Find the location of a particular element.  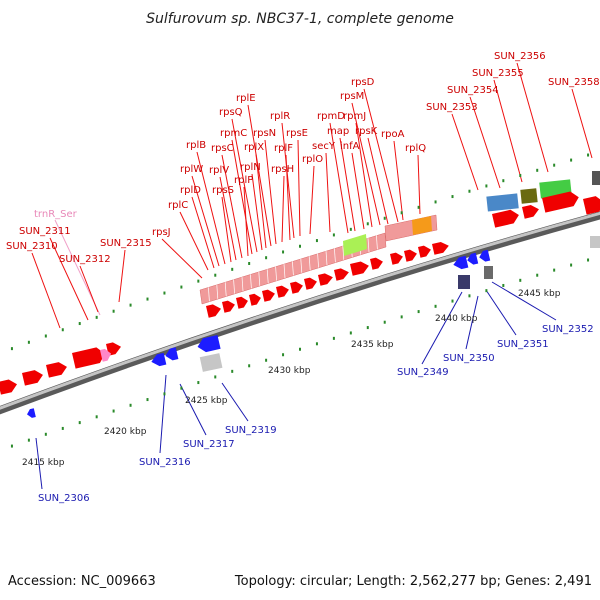

gene-label: rpsJ is located at coordinates (161, 232).